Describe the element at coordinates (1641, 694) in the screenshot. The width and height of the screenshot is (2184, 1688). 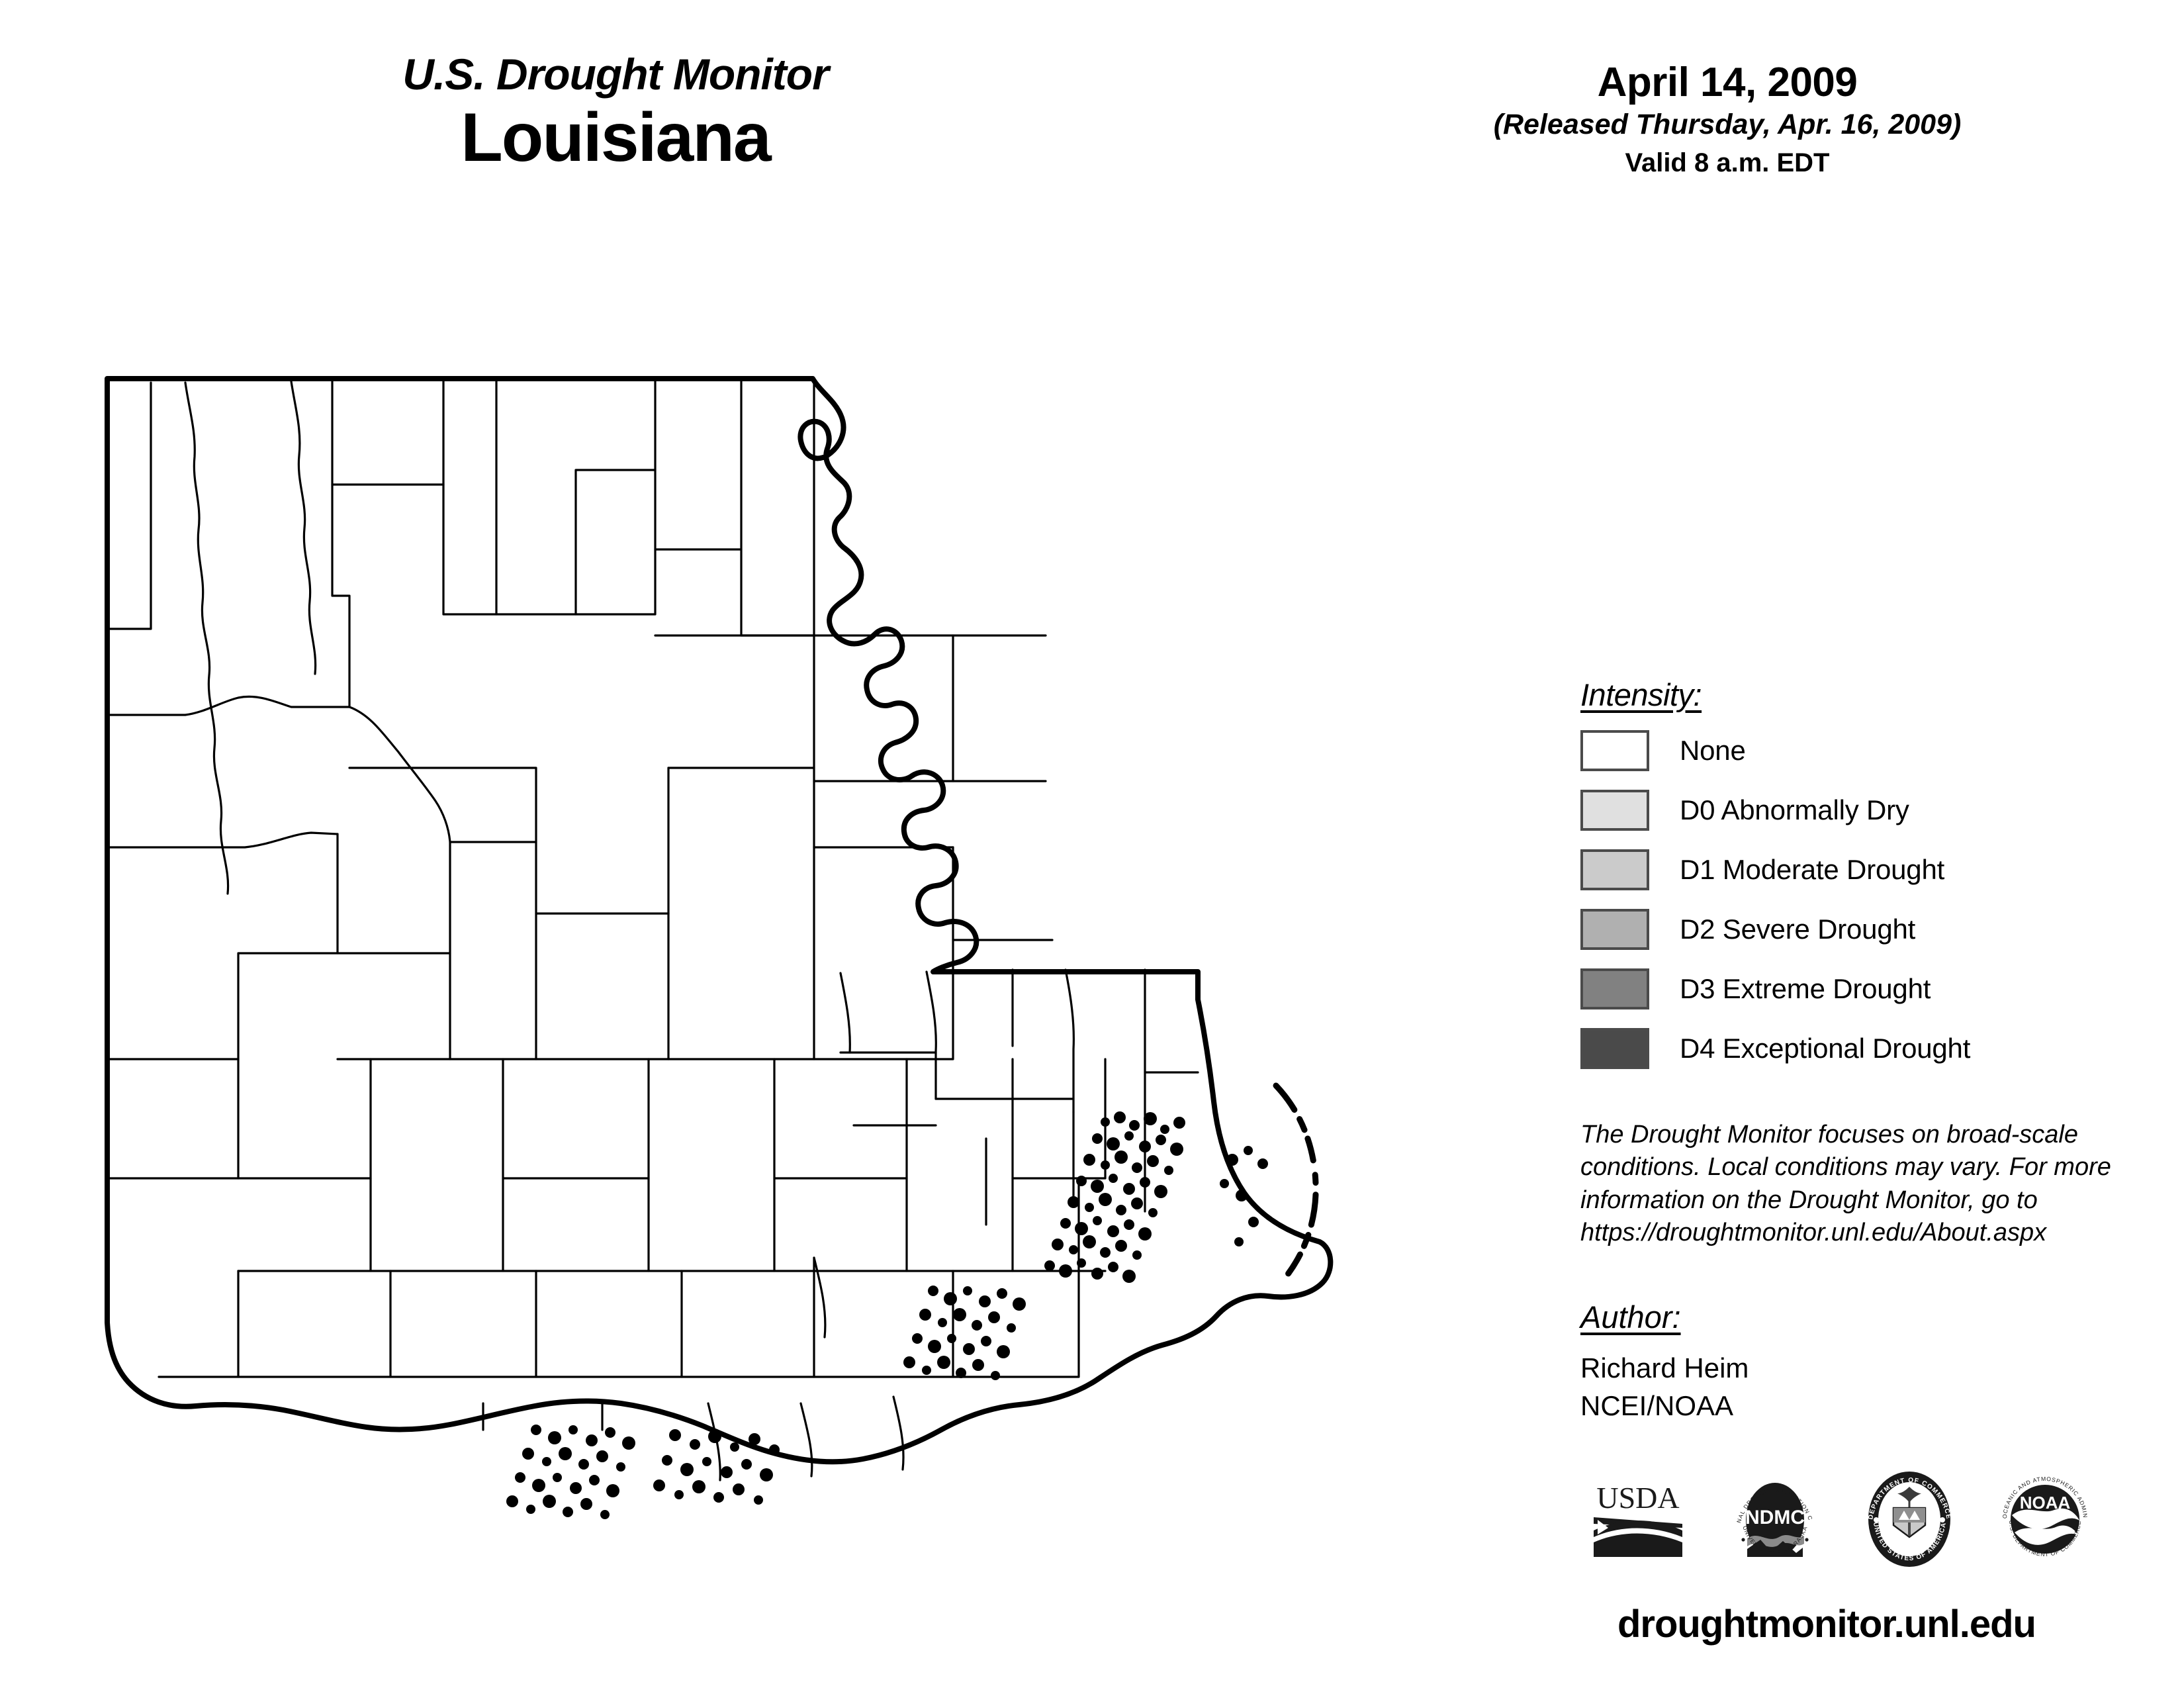
I see `legend-heading: Intensity:` at that location.